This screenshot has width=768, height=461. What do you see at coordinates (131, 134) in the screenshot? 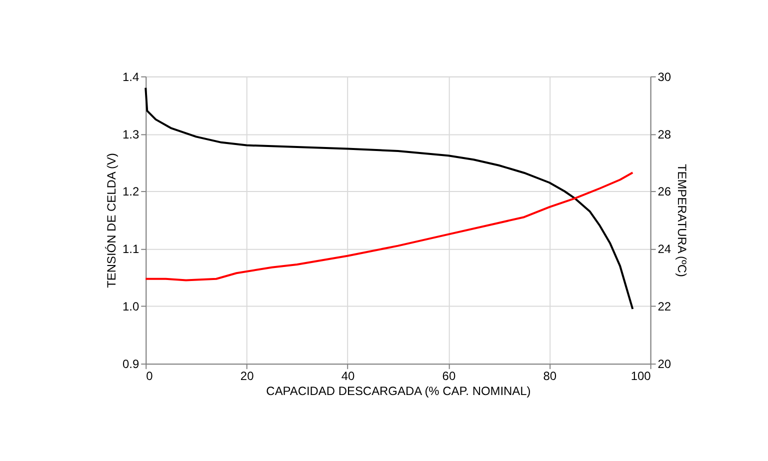
I see `y-tick-label: 1.3` at bounding box center [131, 134].